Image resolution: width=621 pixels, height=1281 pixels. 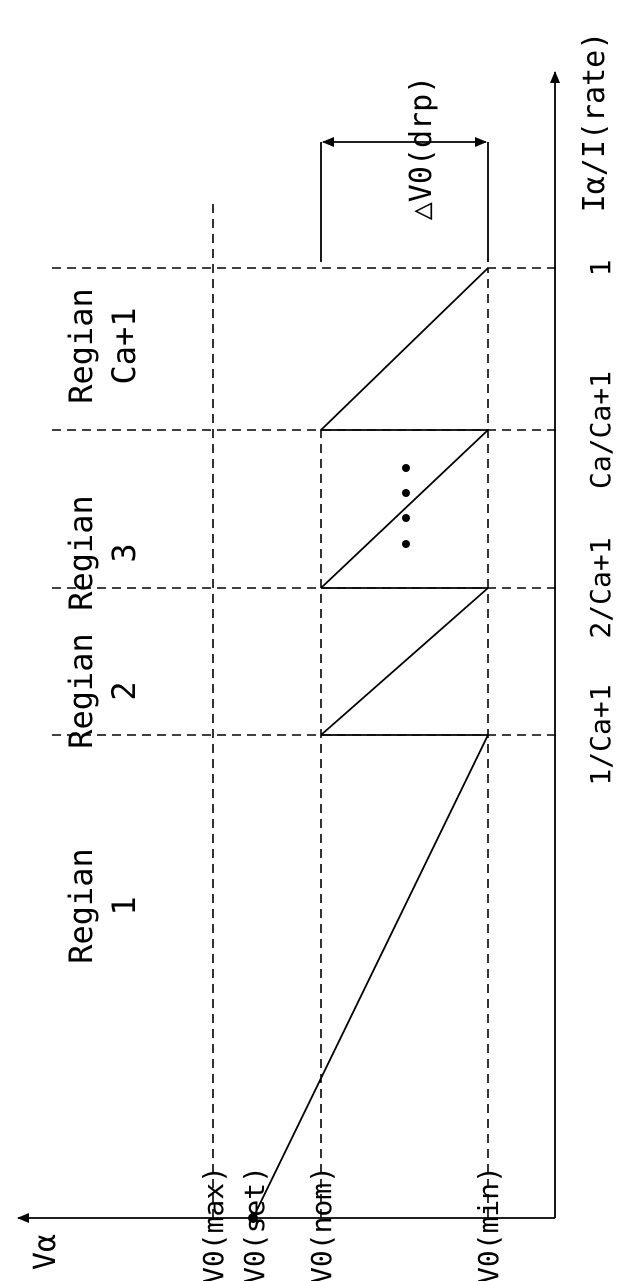 I want to click on region-3-label: Regian 3, so click(x=102, y=553).